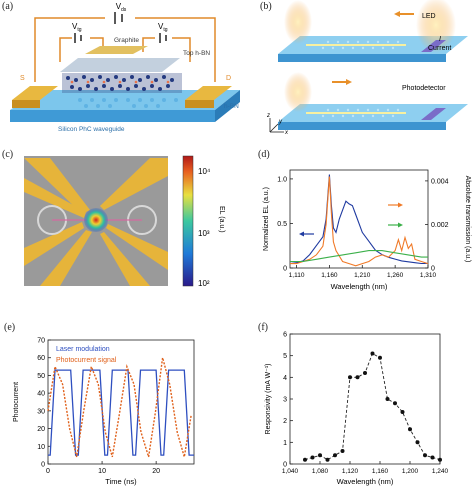 The image size is (474, 498). What do you see at coordinates (22, 78) in the screenshot?
I see `source-label: S` at bounding box center [22, 78].